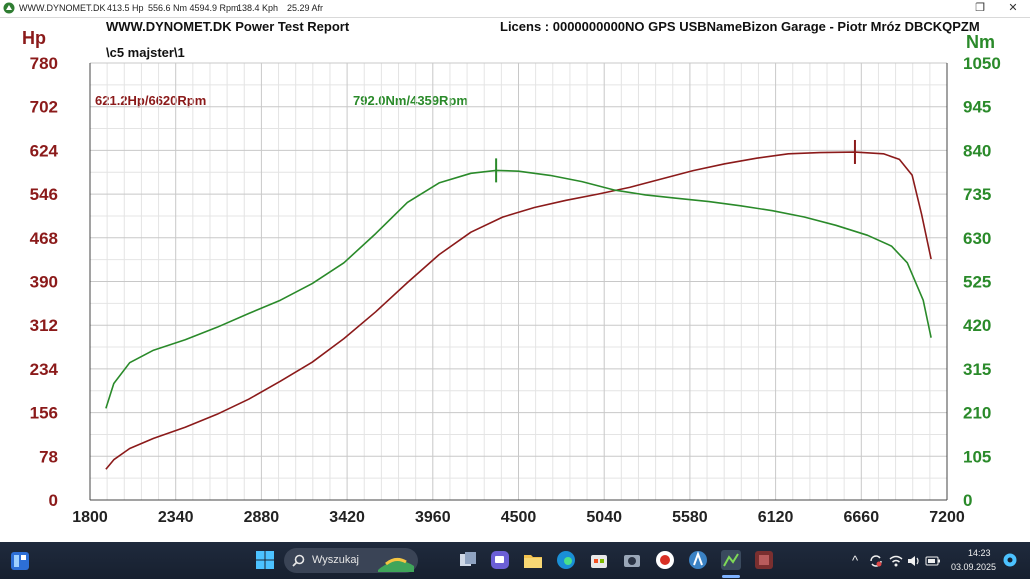 This screenshot has width=1030, height=579. I want to click on x-tick-label: 7200, so click(947, 517).